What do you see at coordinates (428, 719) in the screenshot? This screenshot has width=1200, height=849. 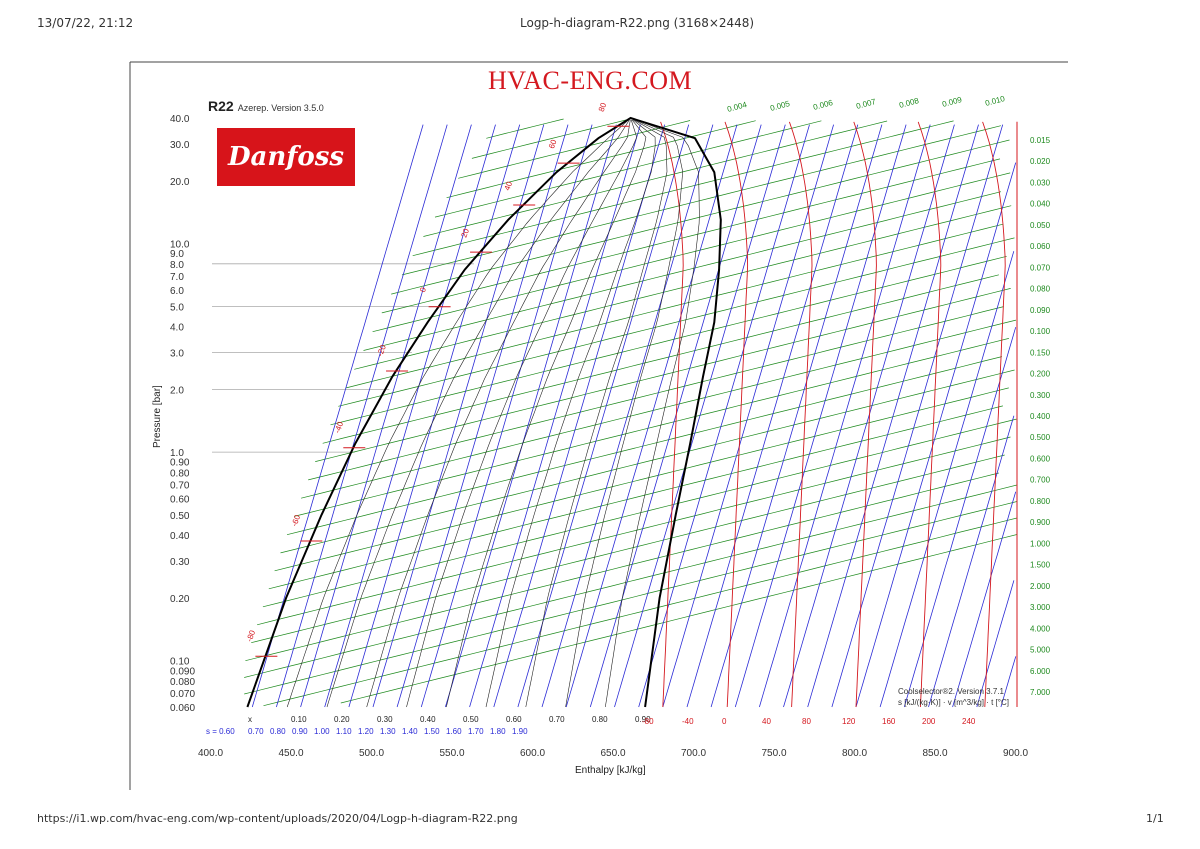 I see `quality-label: 0.40` at bounding box center [428, 719].